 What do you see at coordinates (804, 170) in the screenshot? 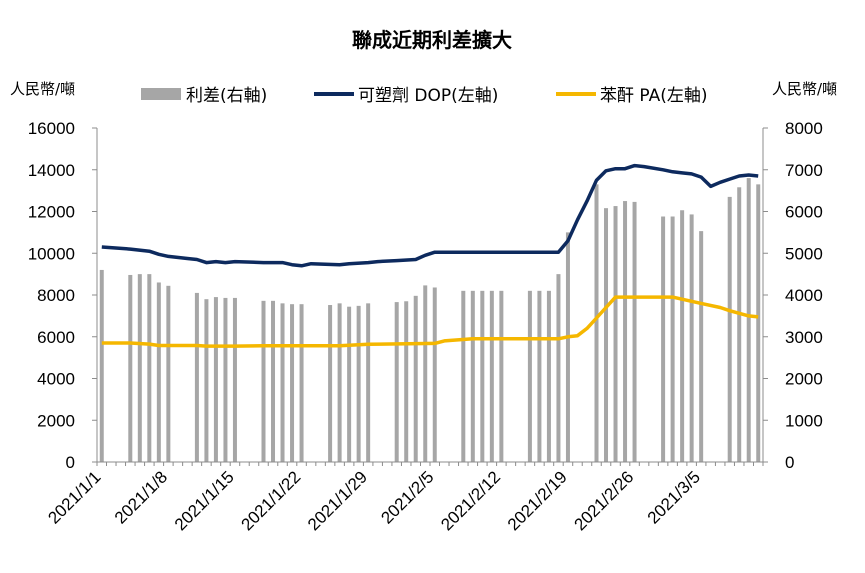
I see `right-tick-label: 7000` at bounding box center [804, 170].